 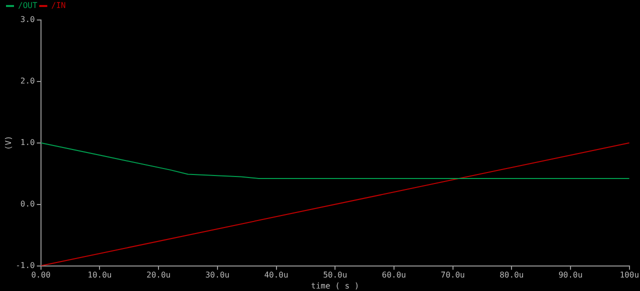 What do you see at coordinates (276, 275) in the screenshot?
I see `x-tick-label: 40.0u` at bounding box center [276, 275].